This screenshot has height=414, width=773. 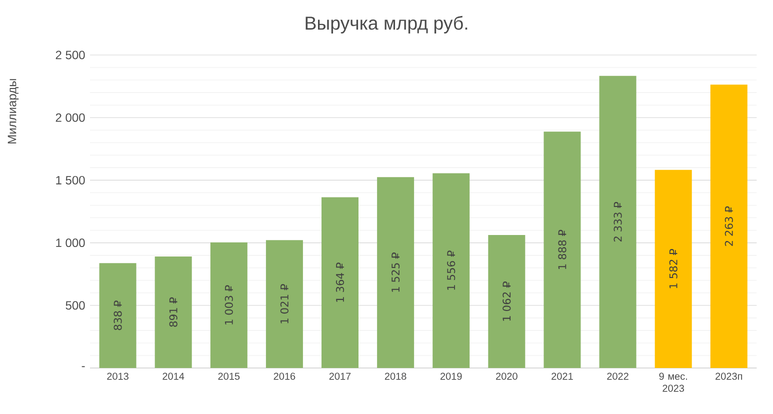 I want to click on x-tick-label: 2023п, so click(x=729, y=376).